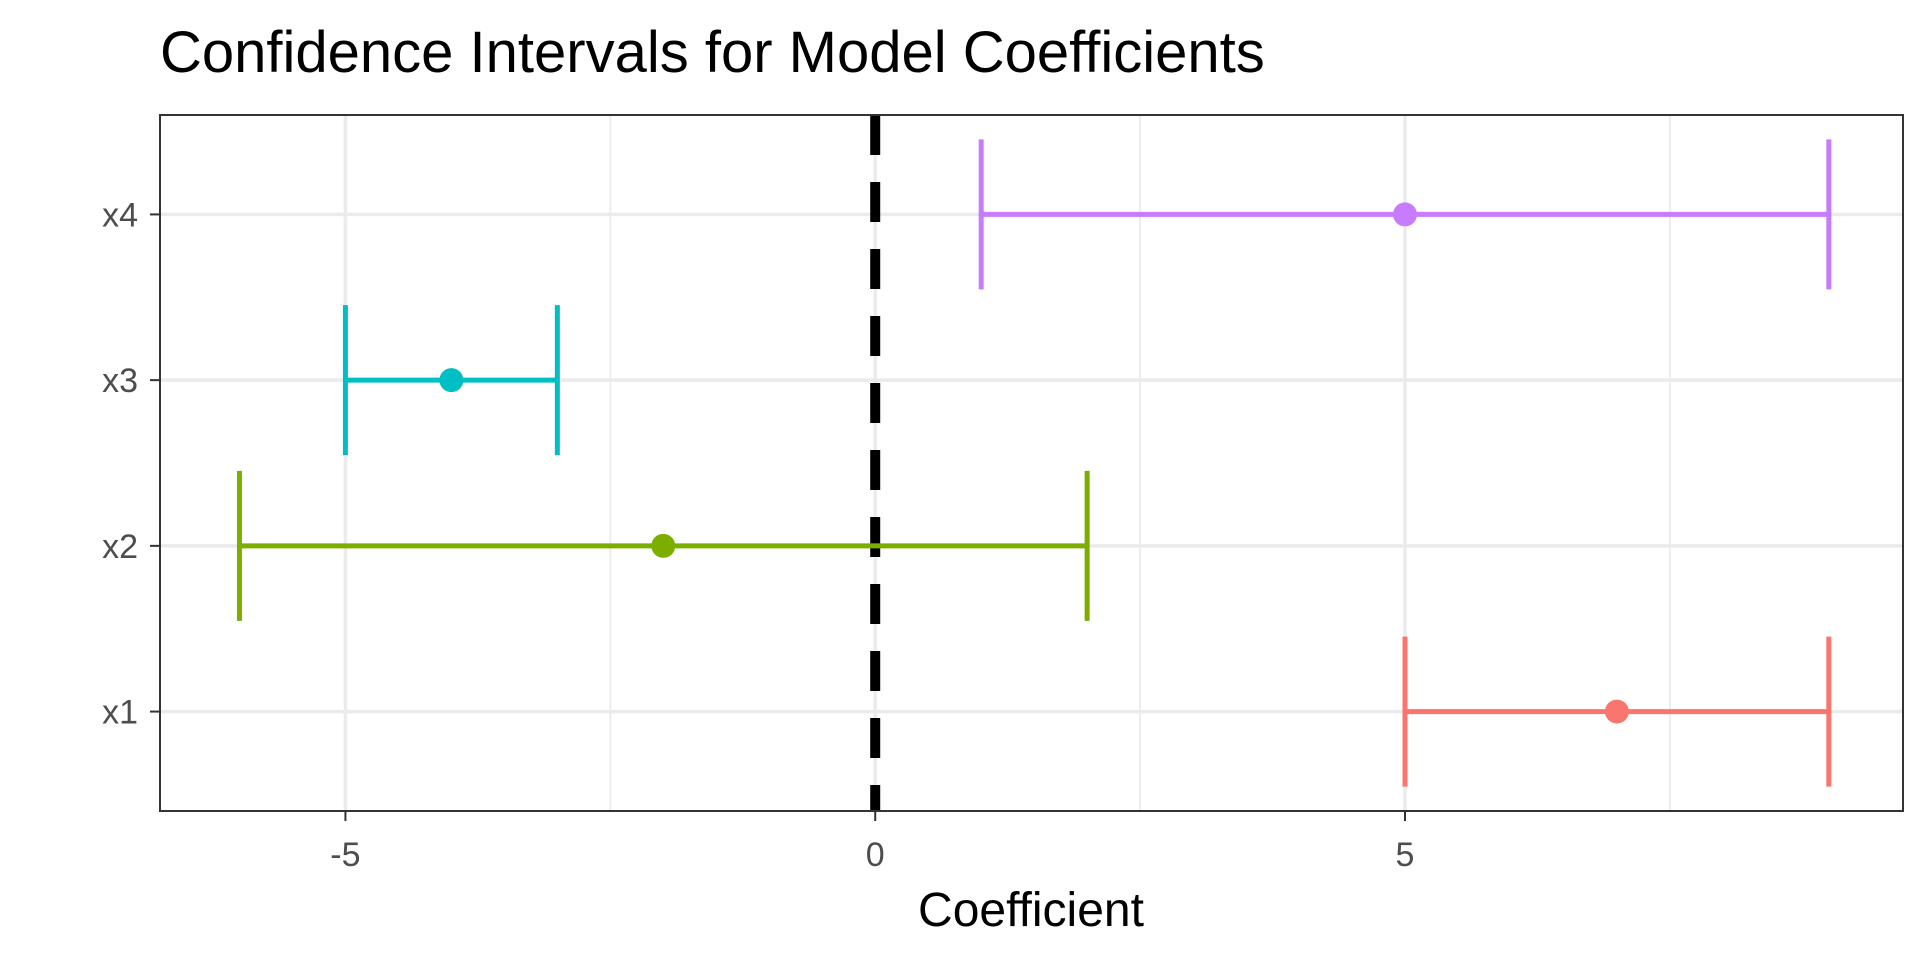 This screenshot has width=1920, height=960. I want to click on estimate-point-x2, so click(663, 545).